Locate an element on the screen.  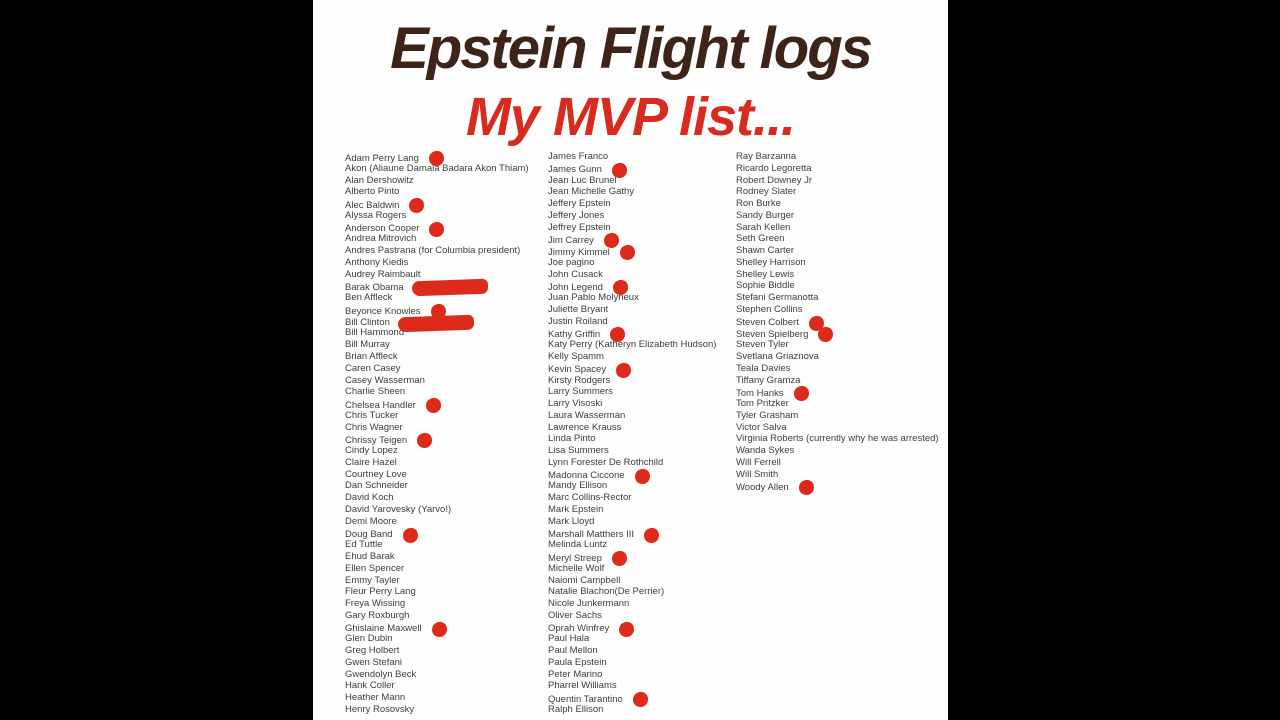
list-item: Jean Michelle Gathy is located at coordinates (632, 192).